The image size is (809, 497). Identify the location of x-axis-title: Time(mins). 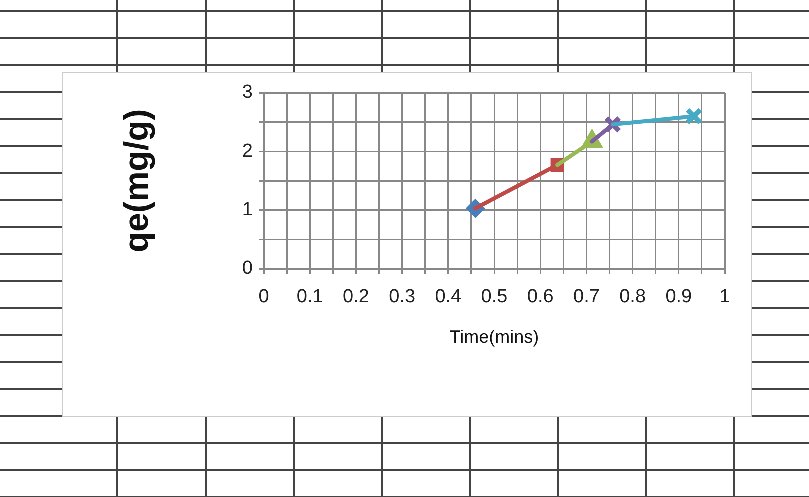
(495, 337).